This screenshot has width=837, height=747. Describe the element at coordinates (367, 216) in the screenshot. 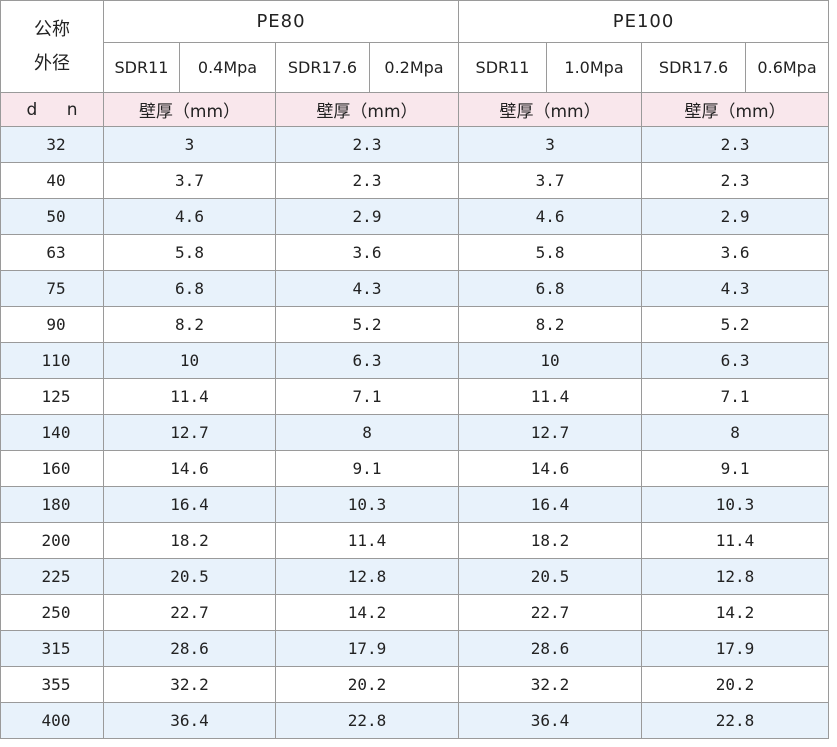

I see `wall-thickness-cell: 2.9` at that location.